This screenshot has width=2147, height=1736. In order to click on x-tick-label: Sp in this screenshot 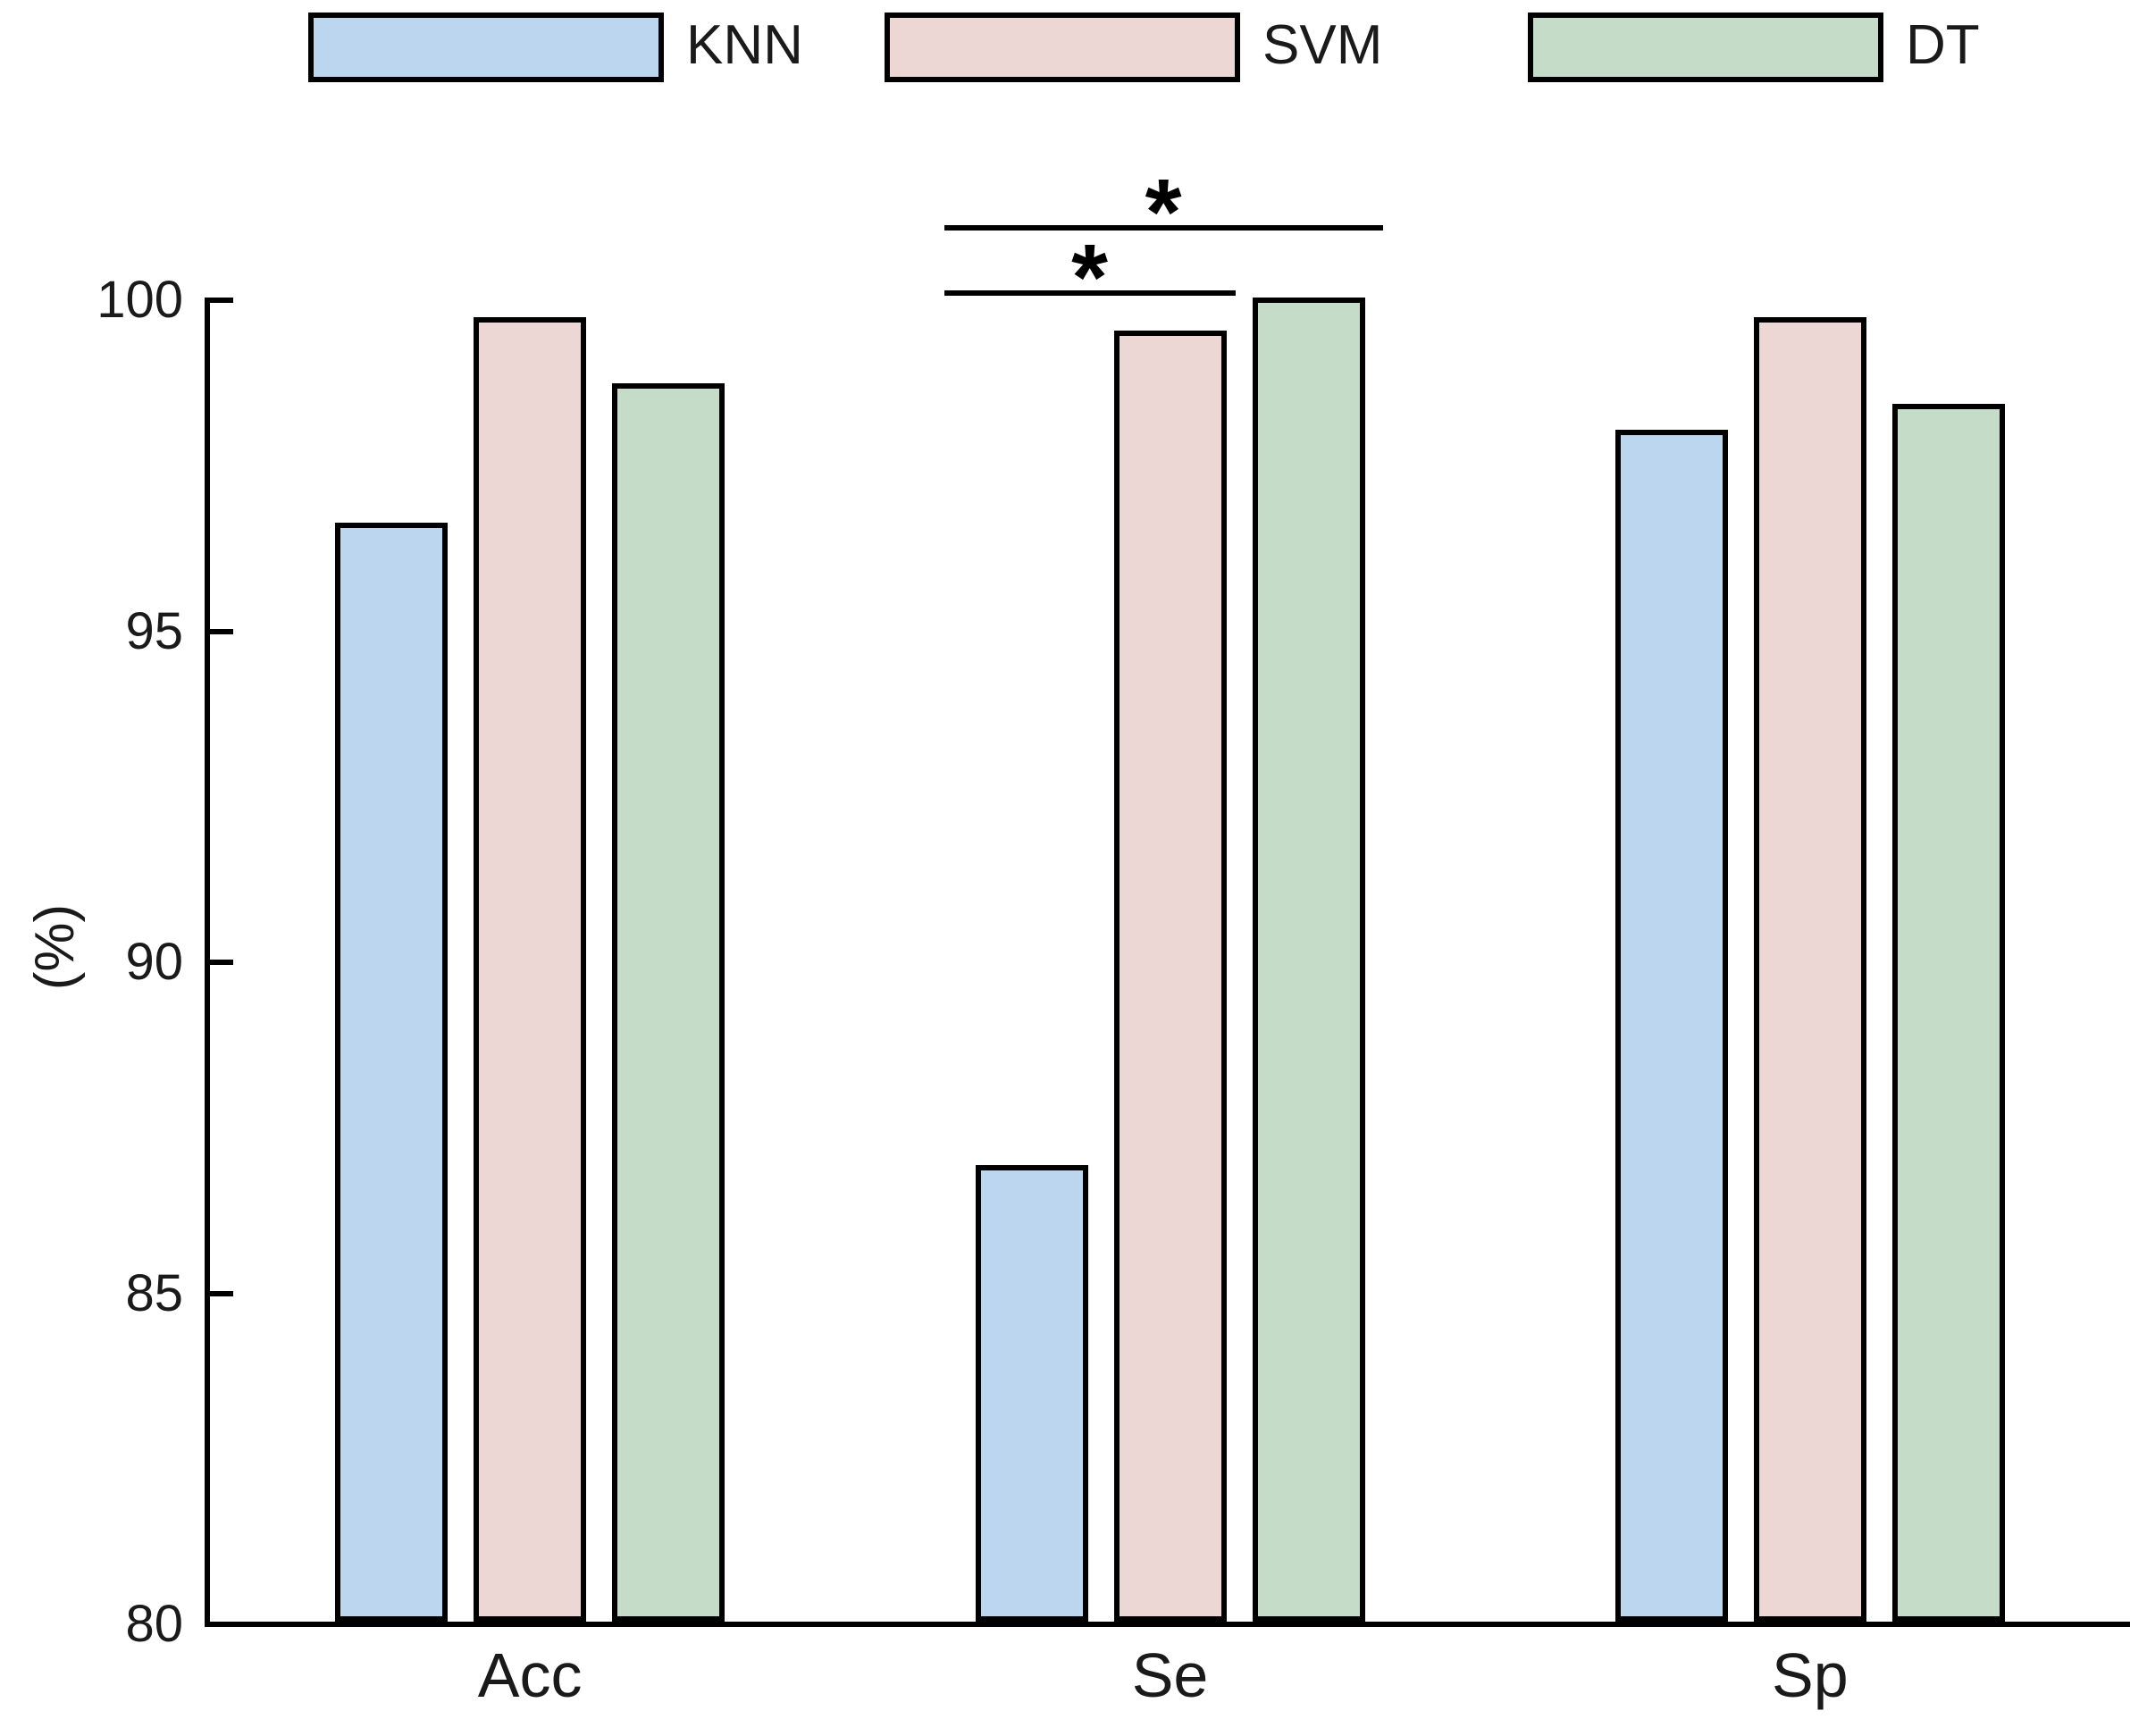, I will do `click(1810, 1675)`.